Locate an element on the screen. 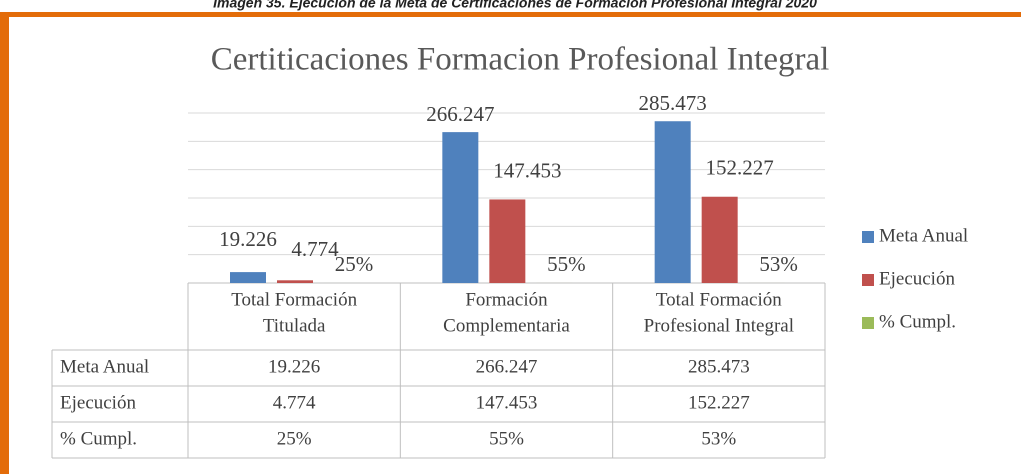  x-tick-label: Complementaria is located at coordinates (506, 325).